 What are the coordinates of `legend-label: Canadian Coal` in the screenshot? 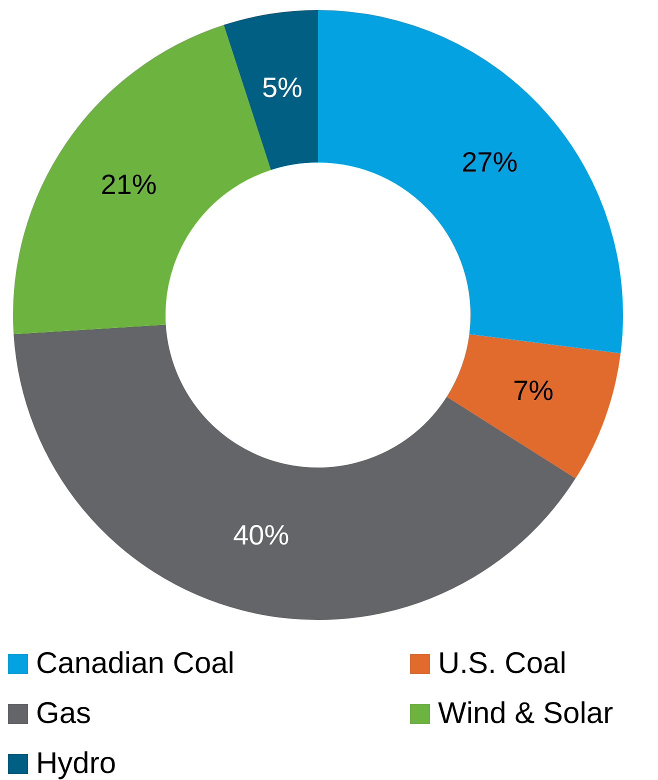 It's located at (135, 664).